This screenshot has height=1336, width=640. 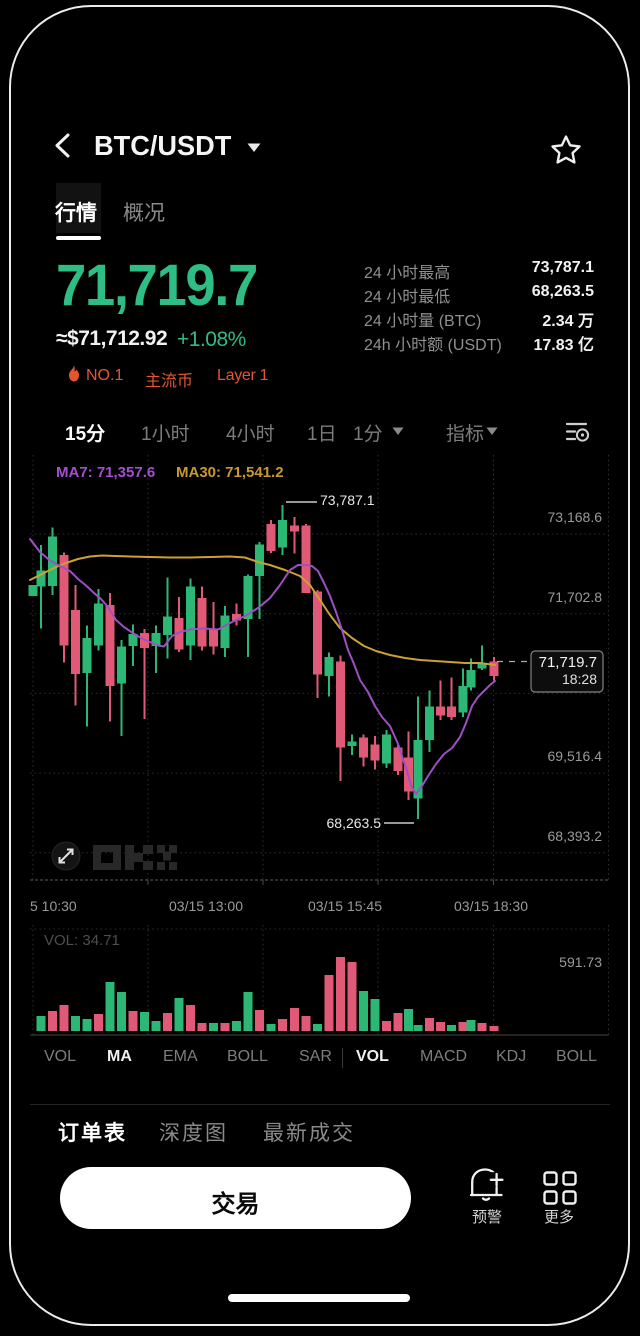 I want to click on svg-text: 68,263.5, so click(x=354, y=823).